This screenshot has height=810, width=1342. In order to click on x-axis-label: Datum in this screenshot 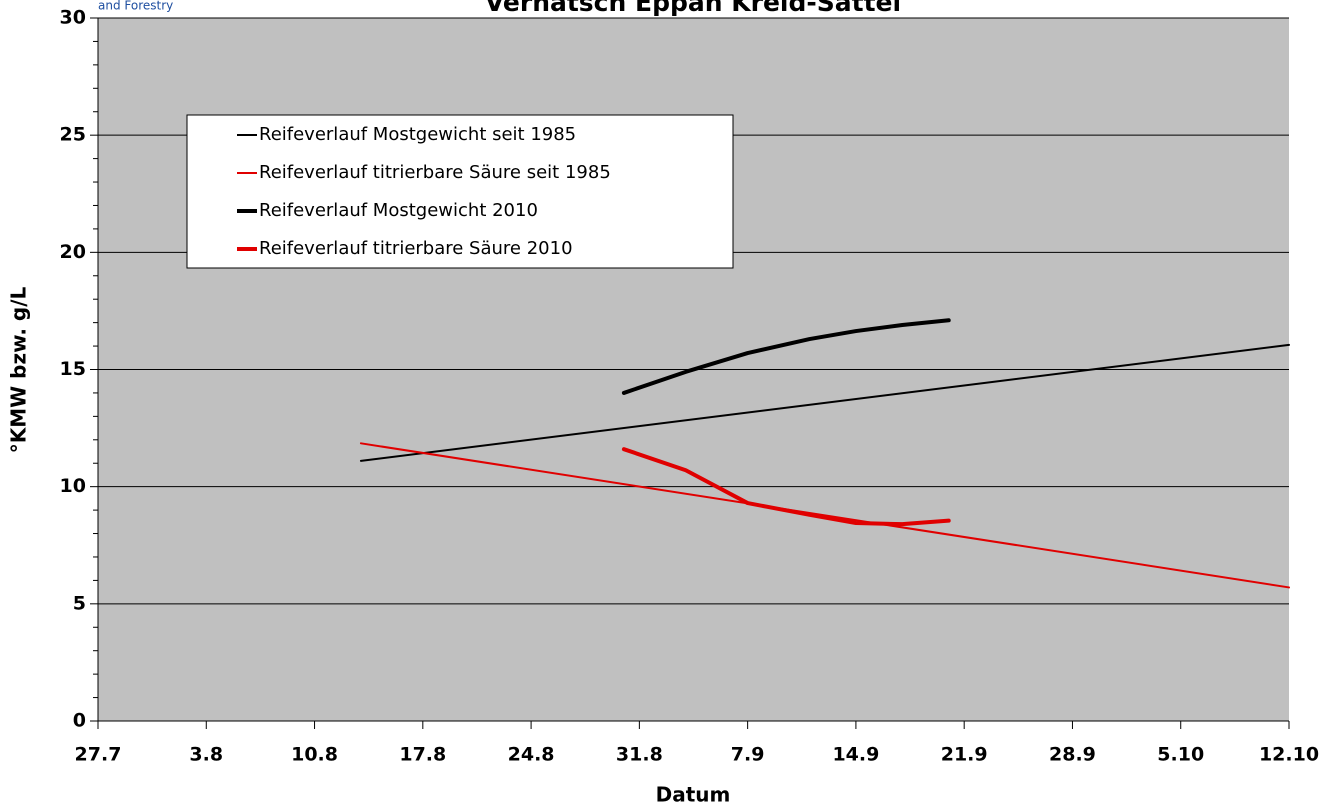, I will do `click(693, 795)`.